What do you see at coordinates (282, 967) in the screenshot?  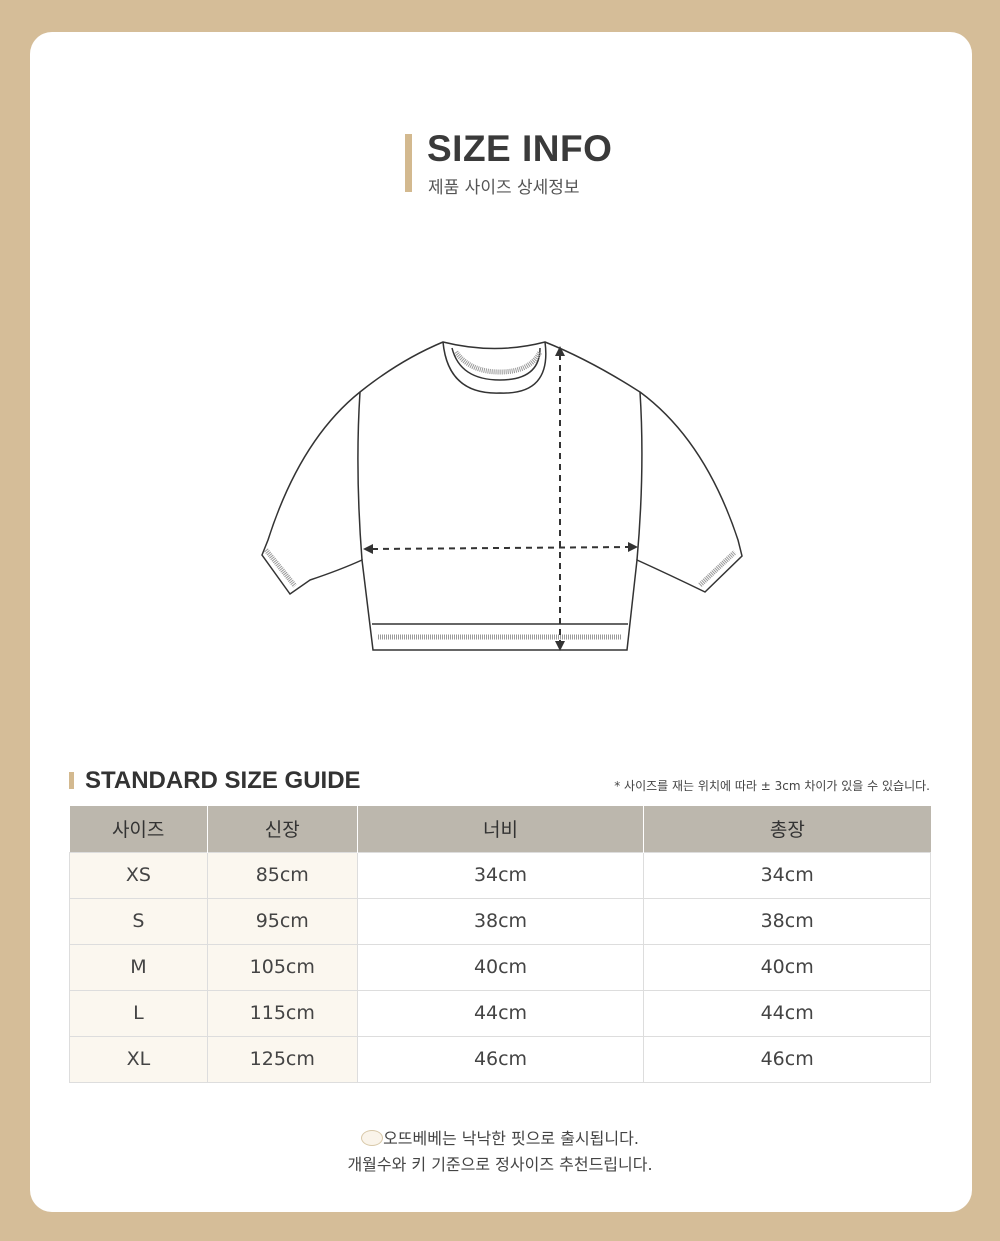 I see `cell-height: 105cm` at bounding box center [282, 967].